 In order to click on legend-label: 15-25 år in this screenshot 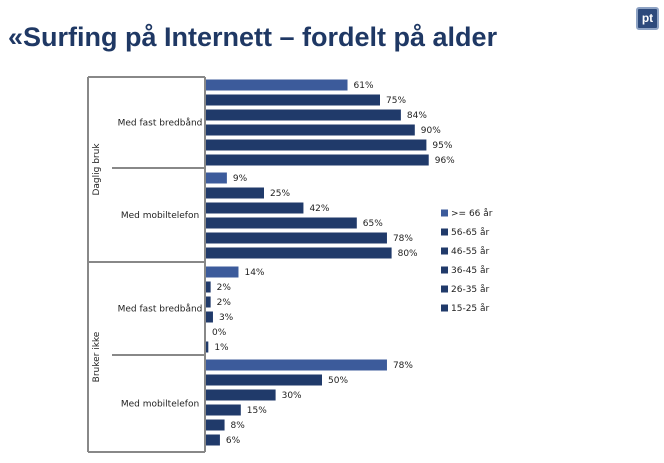, I will do `click(470, 308)`.